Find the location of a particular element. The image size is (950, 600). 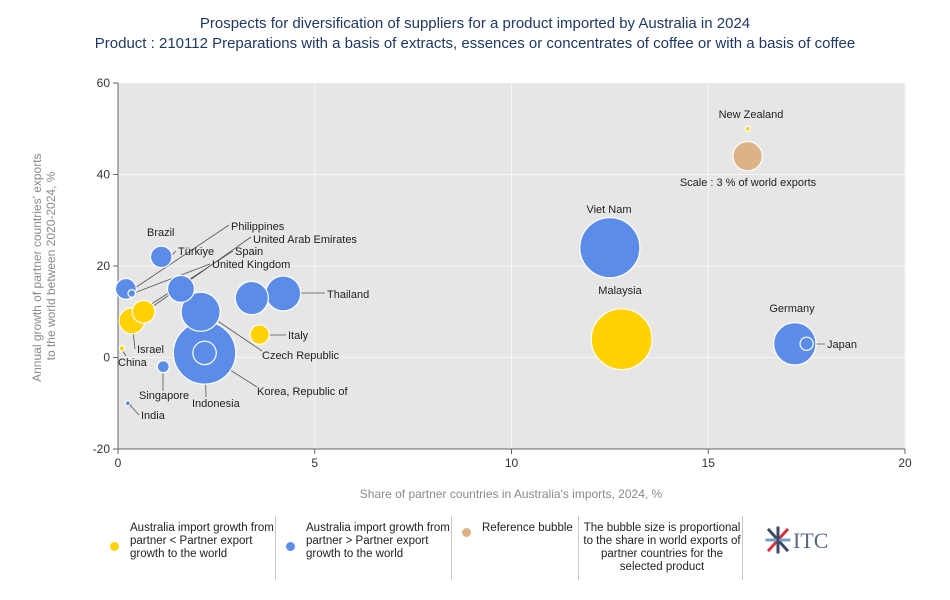

leader-philippines is located at coordinates (179, 258).